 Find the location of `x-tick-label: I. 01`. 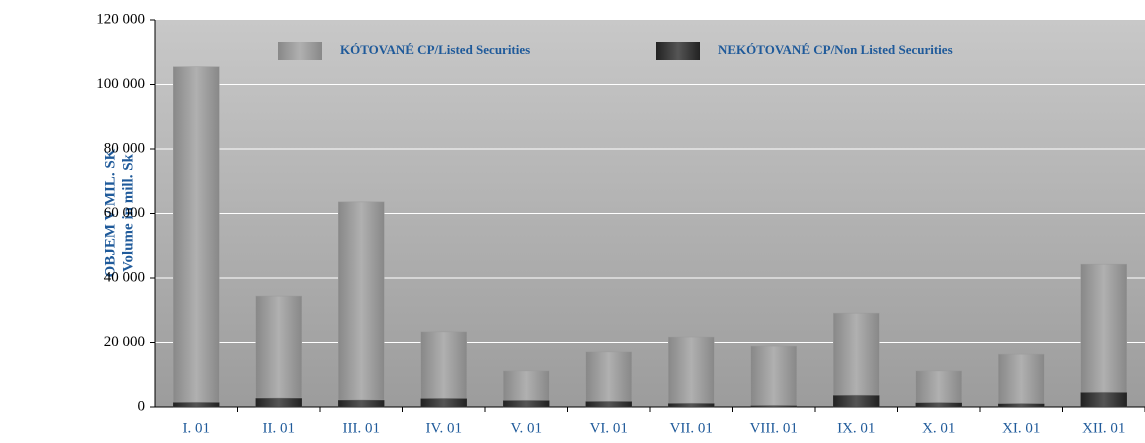

x-tick-label: I. 01 is located at coordinates (197, 428).